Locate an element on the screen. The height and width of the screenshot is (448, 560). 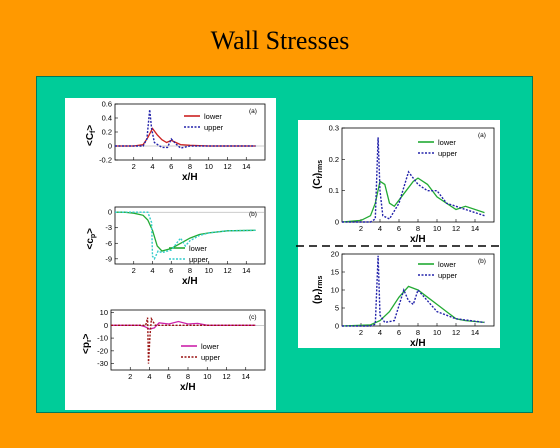
y-tick-label: -20 is located at coordinates (102, 350).